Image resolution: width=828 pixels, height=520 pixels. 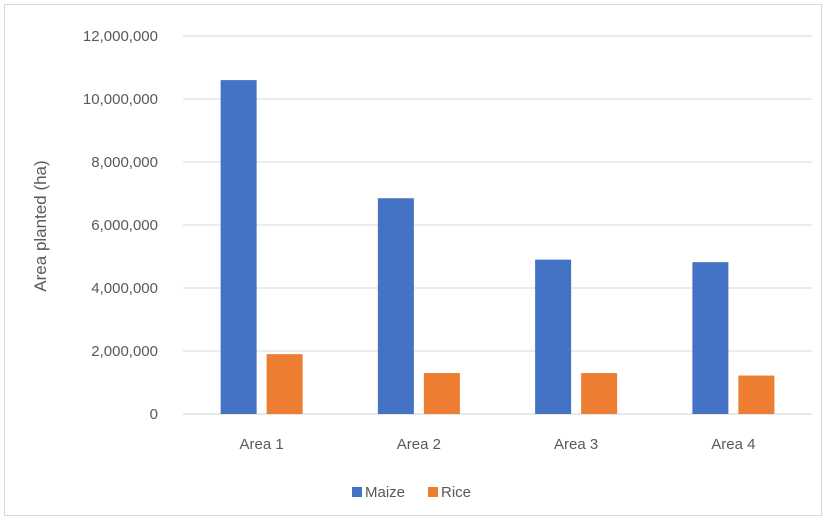 I want to click on y-tick-label: 0, so click(x=154, y=414).